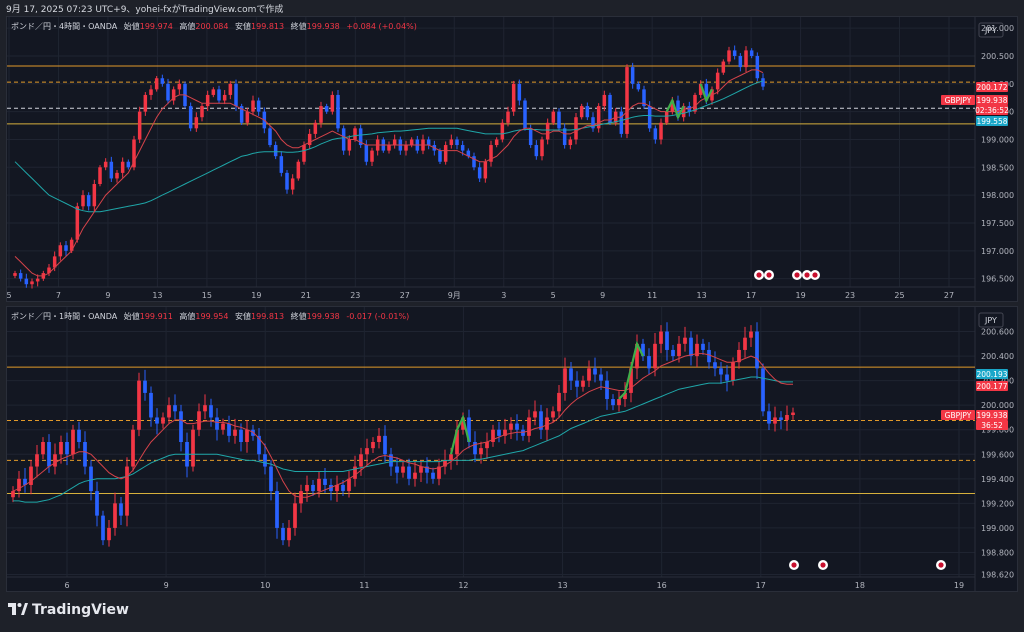 The image size is (1024, 632). What do you see at coordinates (323, 316) in the screenshot?
I see `close-value: 199.938` at bounding box center [323, 316].